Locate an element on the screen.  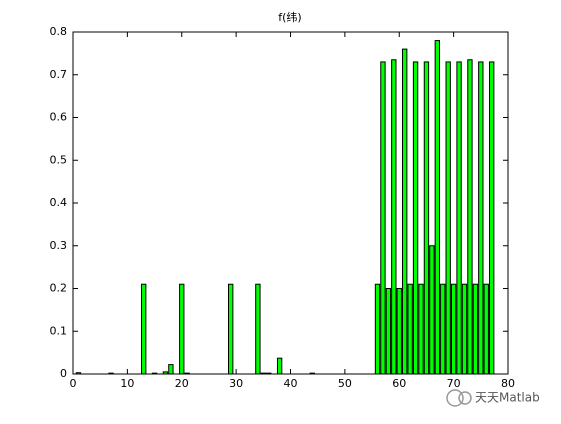
x-tick-label: 20 is located at coordinates (182, 383).